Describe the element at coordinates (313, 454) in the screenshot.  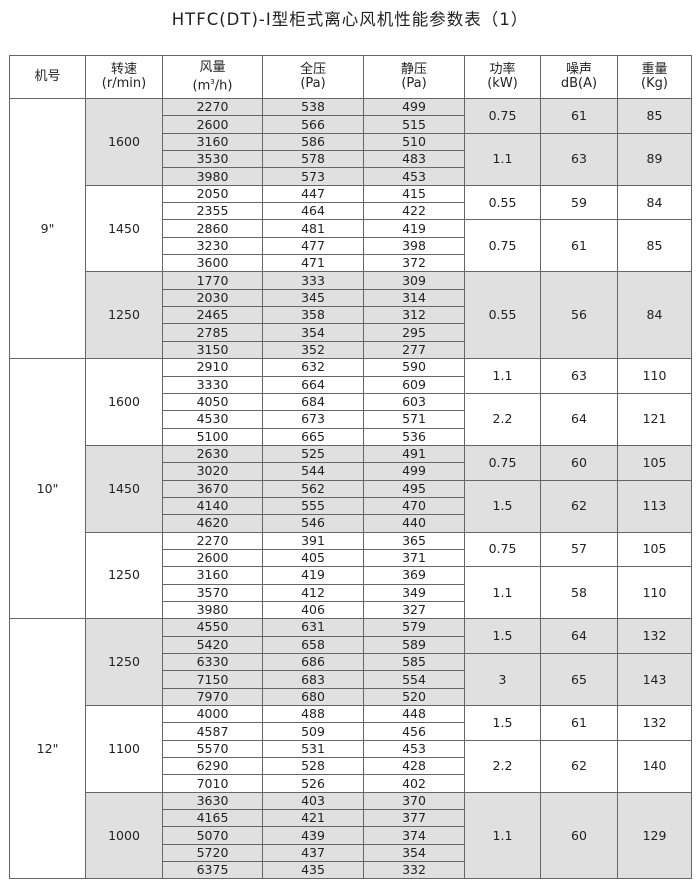
I see `total-pressure-cell: 525` at that location.